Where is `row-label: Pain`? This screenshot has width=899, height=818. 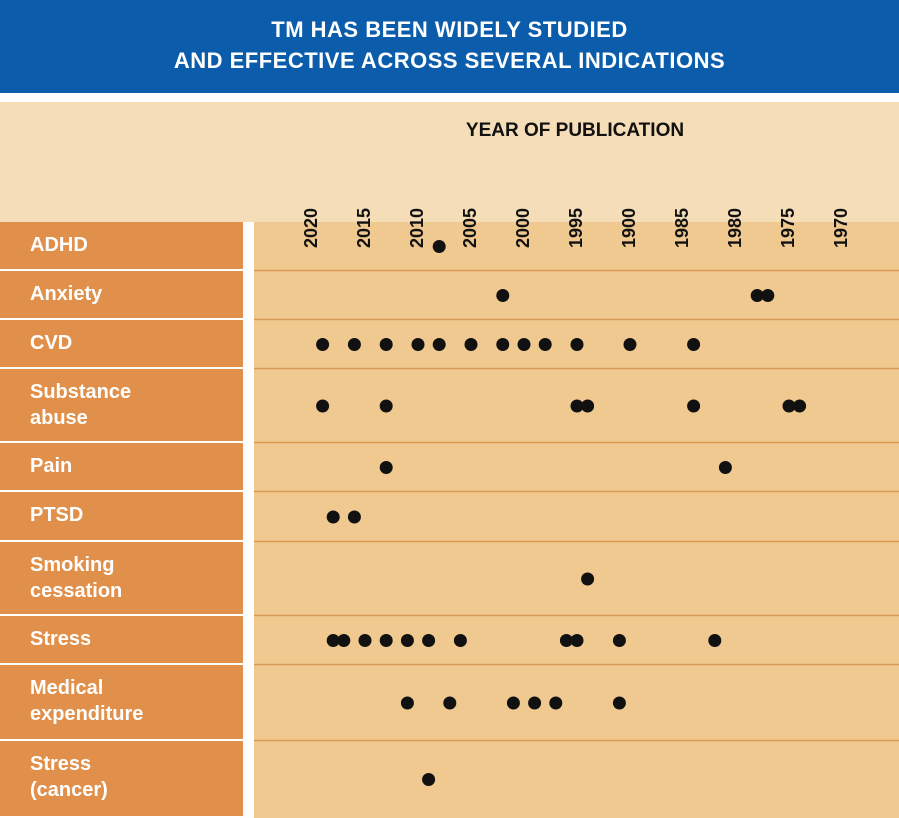
row-label: Pain is located at coordinates (51, 466).